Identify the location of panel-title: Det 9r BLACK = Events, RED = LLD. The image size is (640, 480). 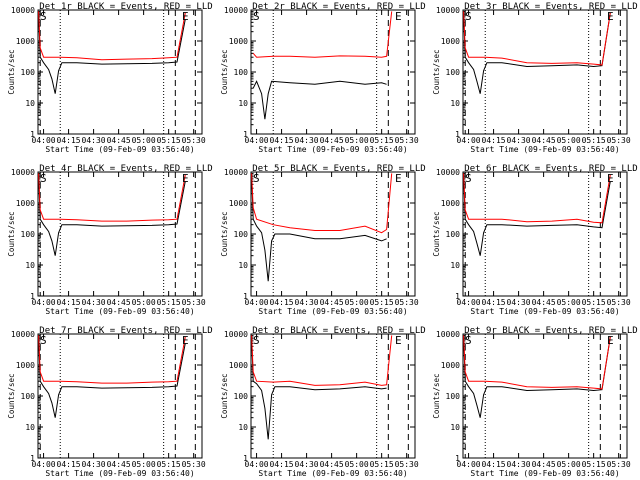
(550, 331).